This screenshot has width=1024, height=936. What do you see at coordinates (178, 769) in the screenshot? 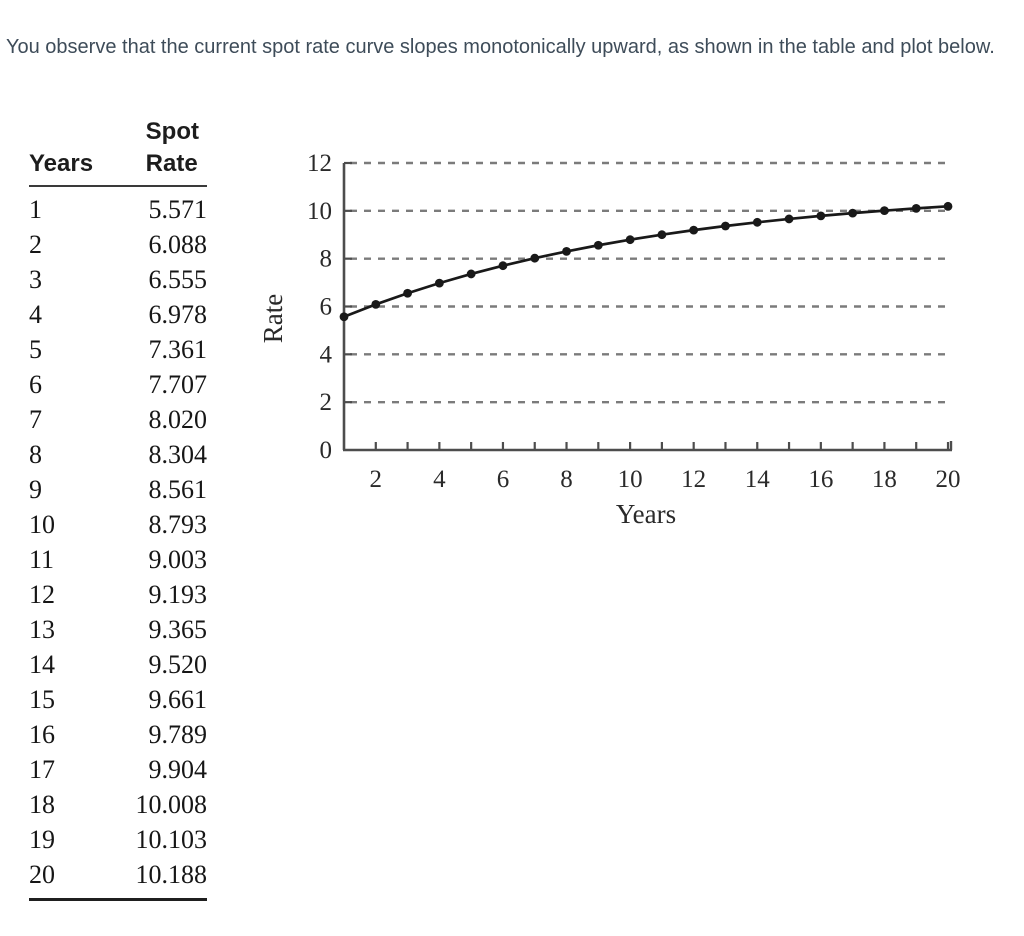
I see `rate-cell: 9.904` at bounding box center [178, 769].